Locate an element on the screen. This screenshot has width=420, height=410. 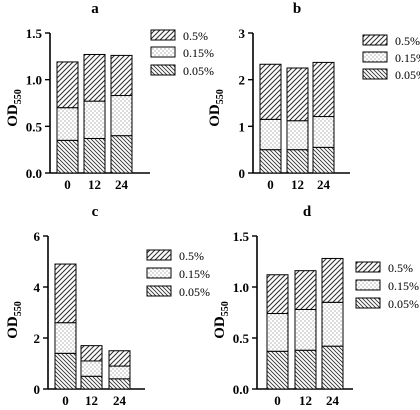
y-tick-label: 4 is located at coordinates (37, 287).